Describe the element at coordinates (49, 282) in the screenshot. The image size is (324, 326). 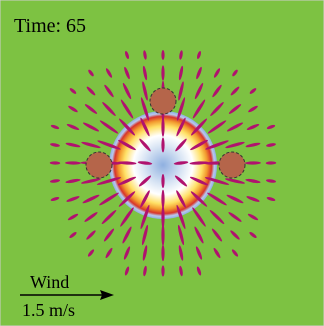
I see `wind-label: Wind` at that location.